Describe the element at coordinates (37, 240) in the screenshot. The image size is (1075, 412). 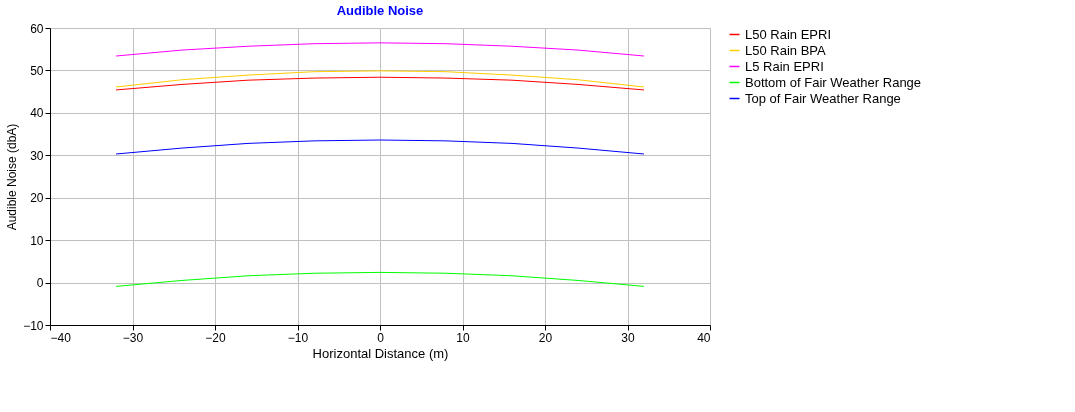
I see `y-tick-label: 10` at that location.